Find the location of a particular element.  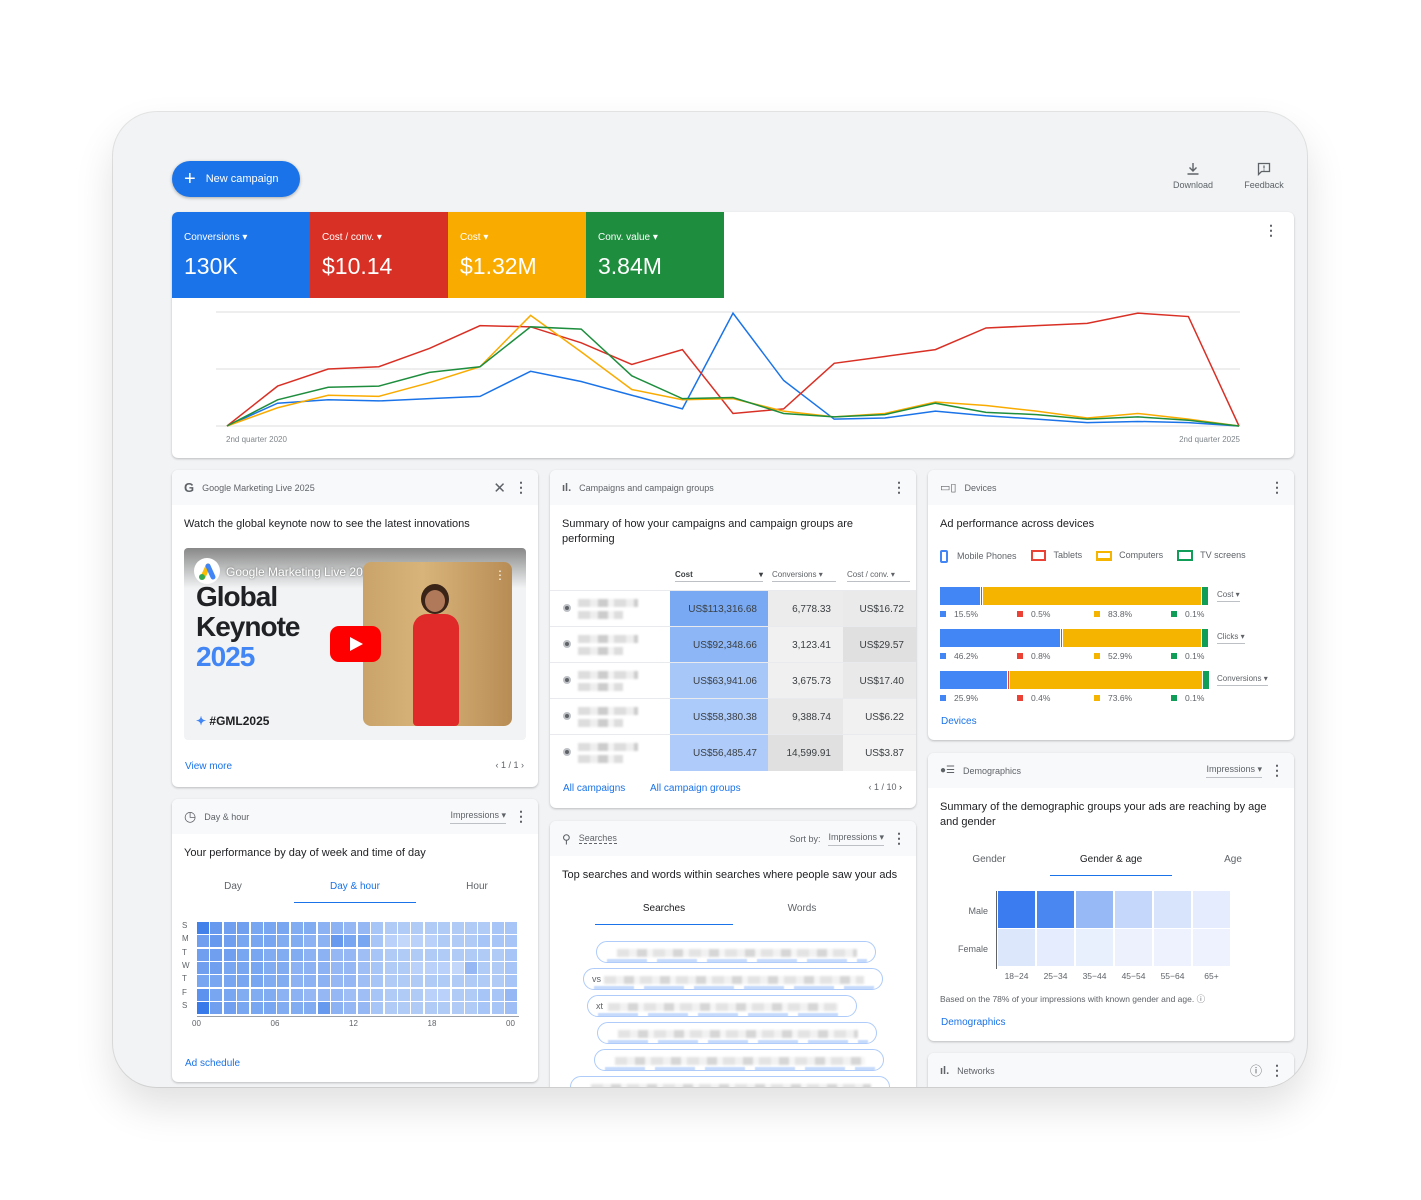

tab-gender-age: Gender & age is located at coordinates (1111, 860).